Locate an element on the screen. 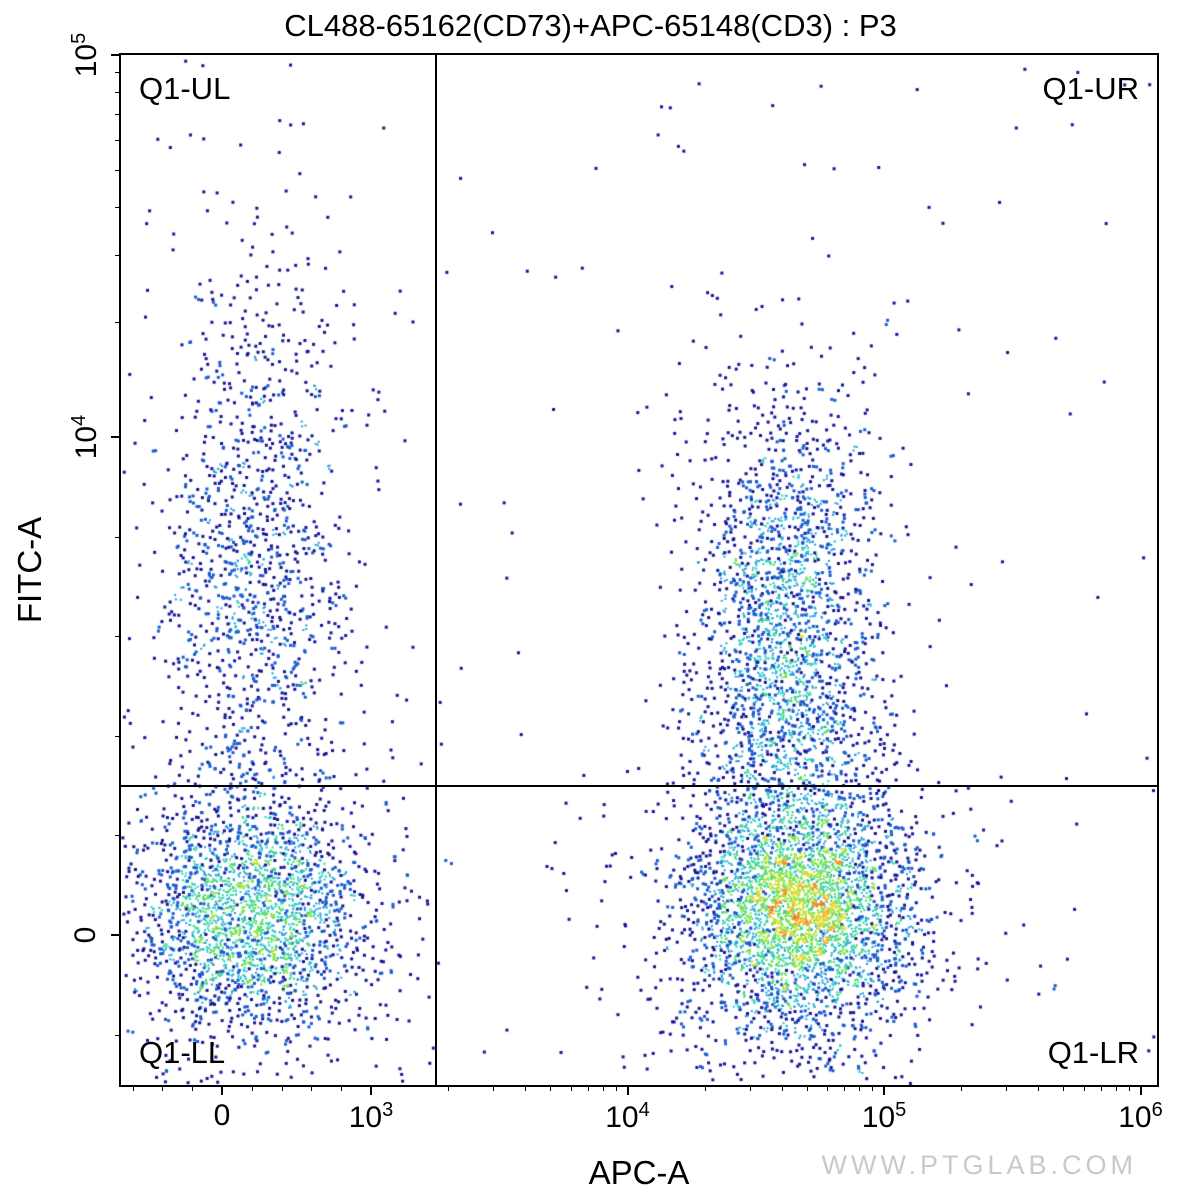 The image size is (1181, 1200). watermark-text: WWW.PTGLAB.COM is located at coordinates (979, 1165).